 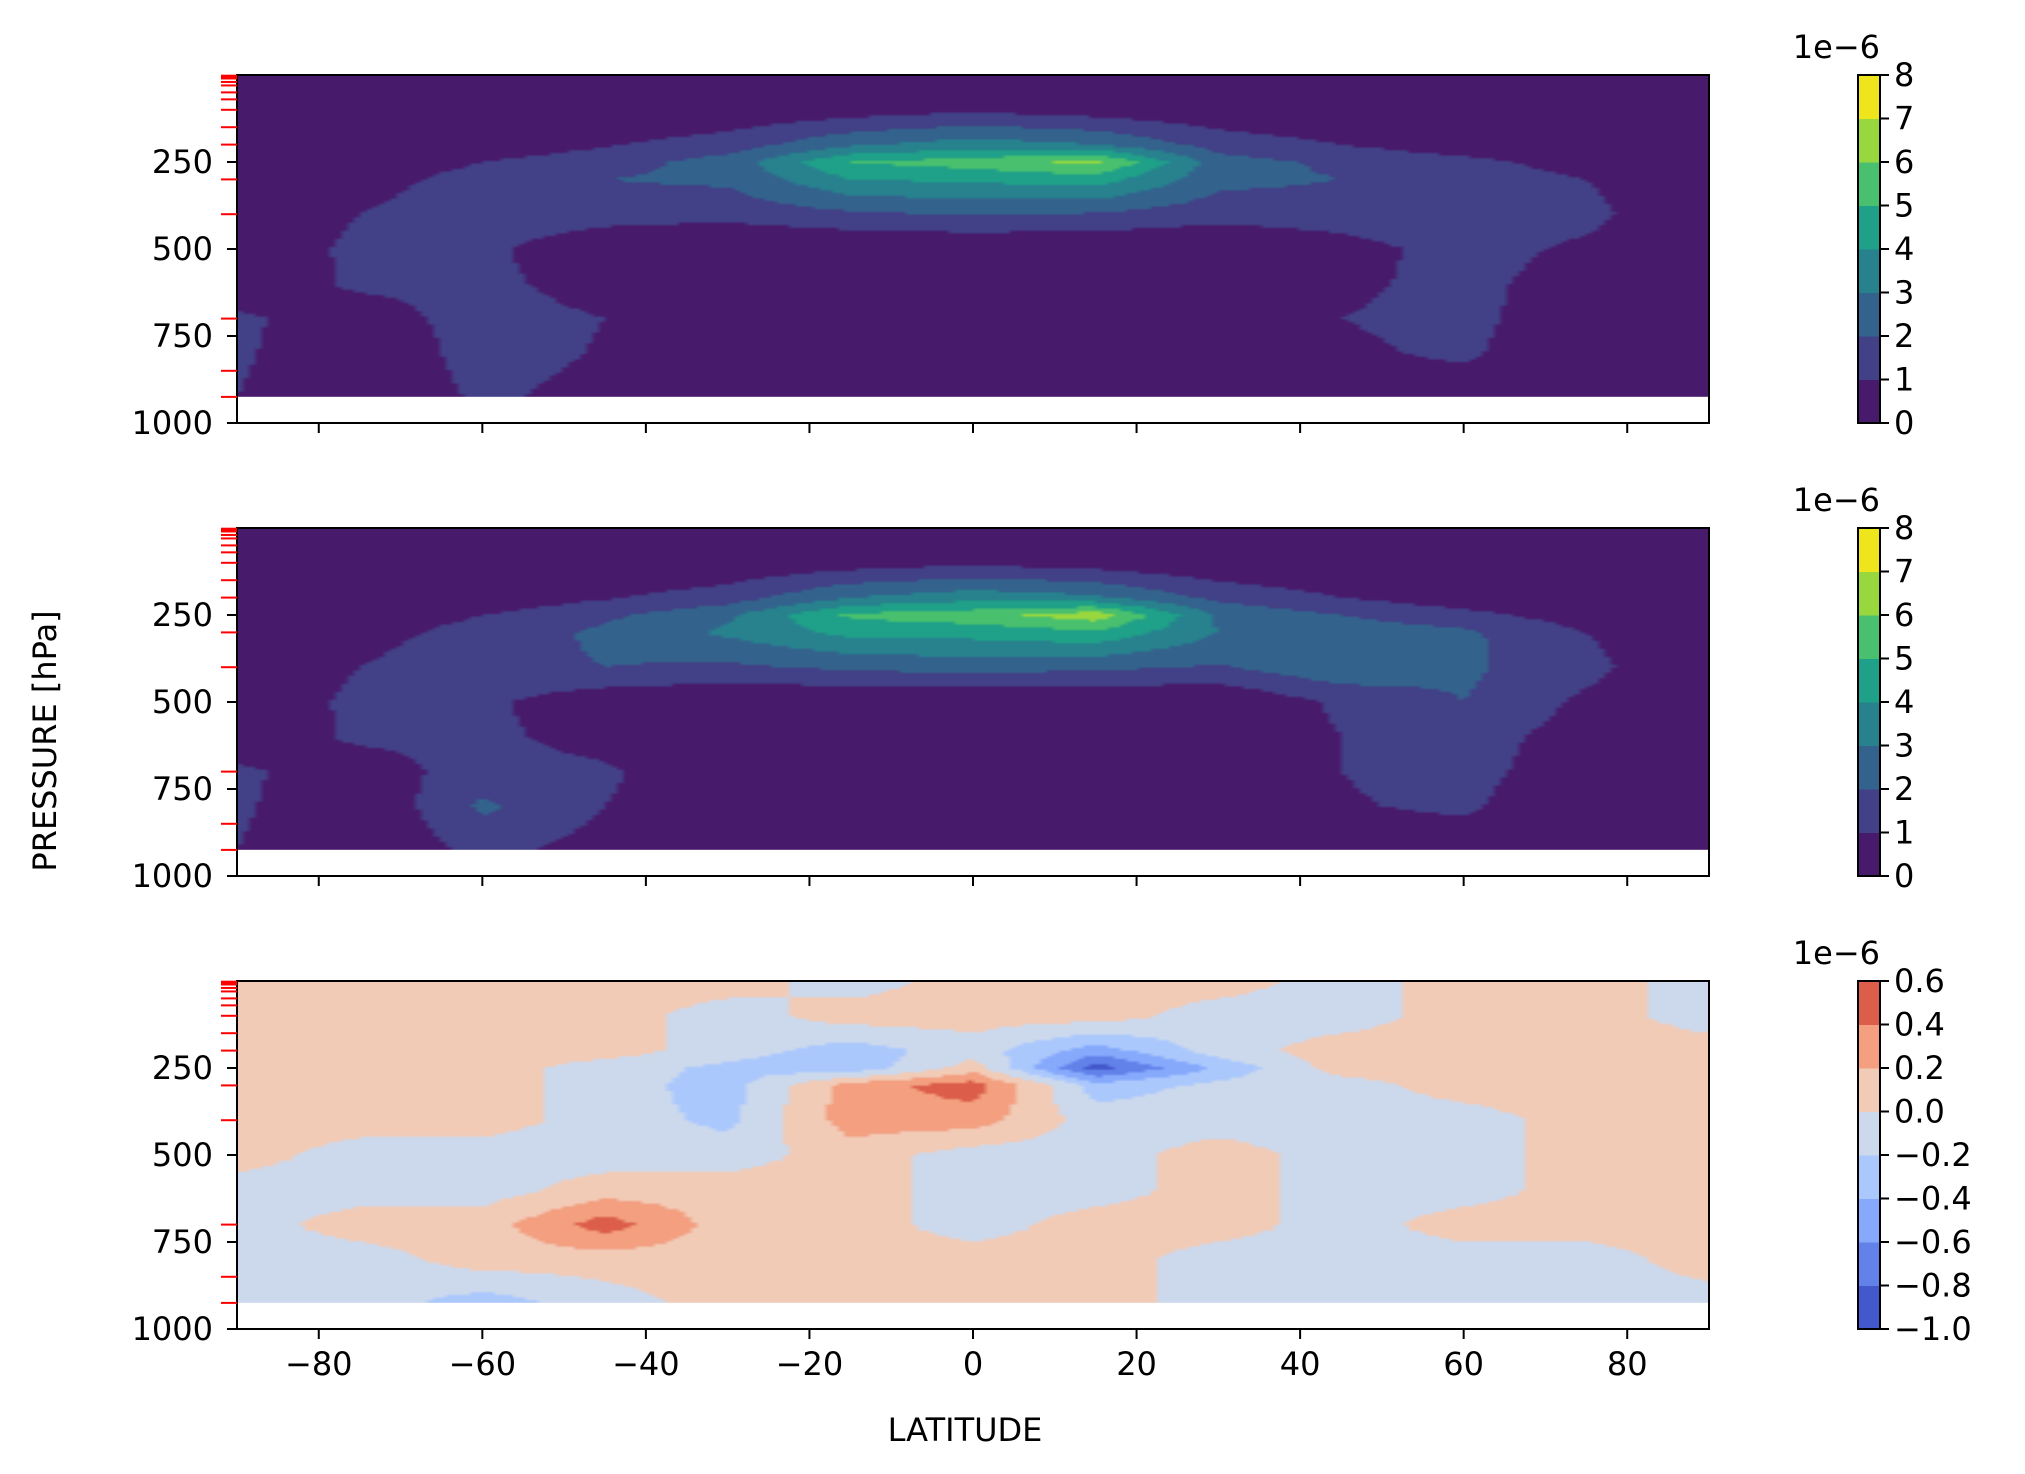 What do you see at coordinates (1627, 1364) in the screenshot?
I see `x-tick-label: 80` at bounding box center [1627, 1364].